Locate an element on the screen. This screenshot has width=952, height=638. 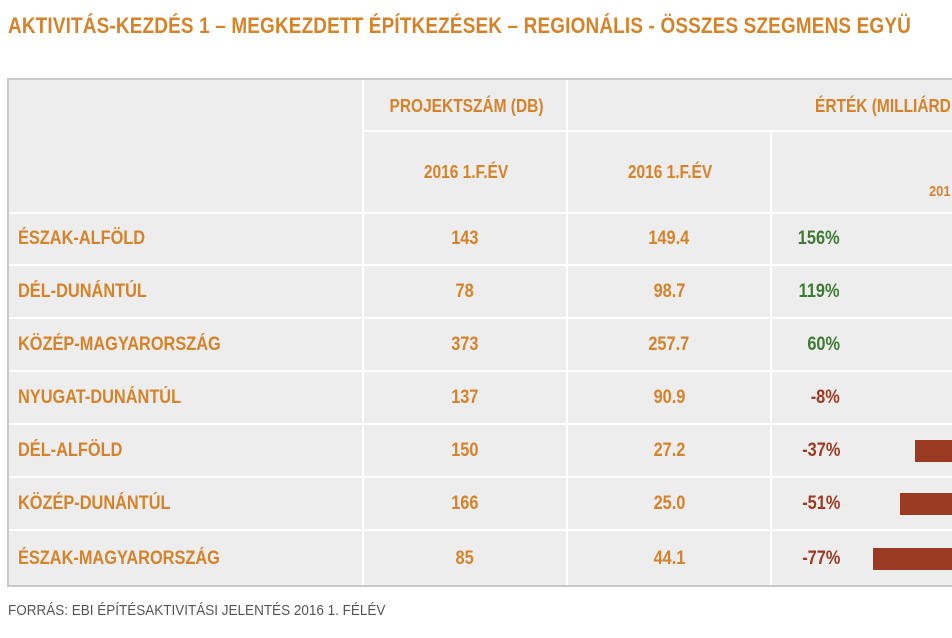
project-count: 78 is located at coordinates (465, 291).